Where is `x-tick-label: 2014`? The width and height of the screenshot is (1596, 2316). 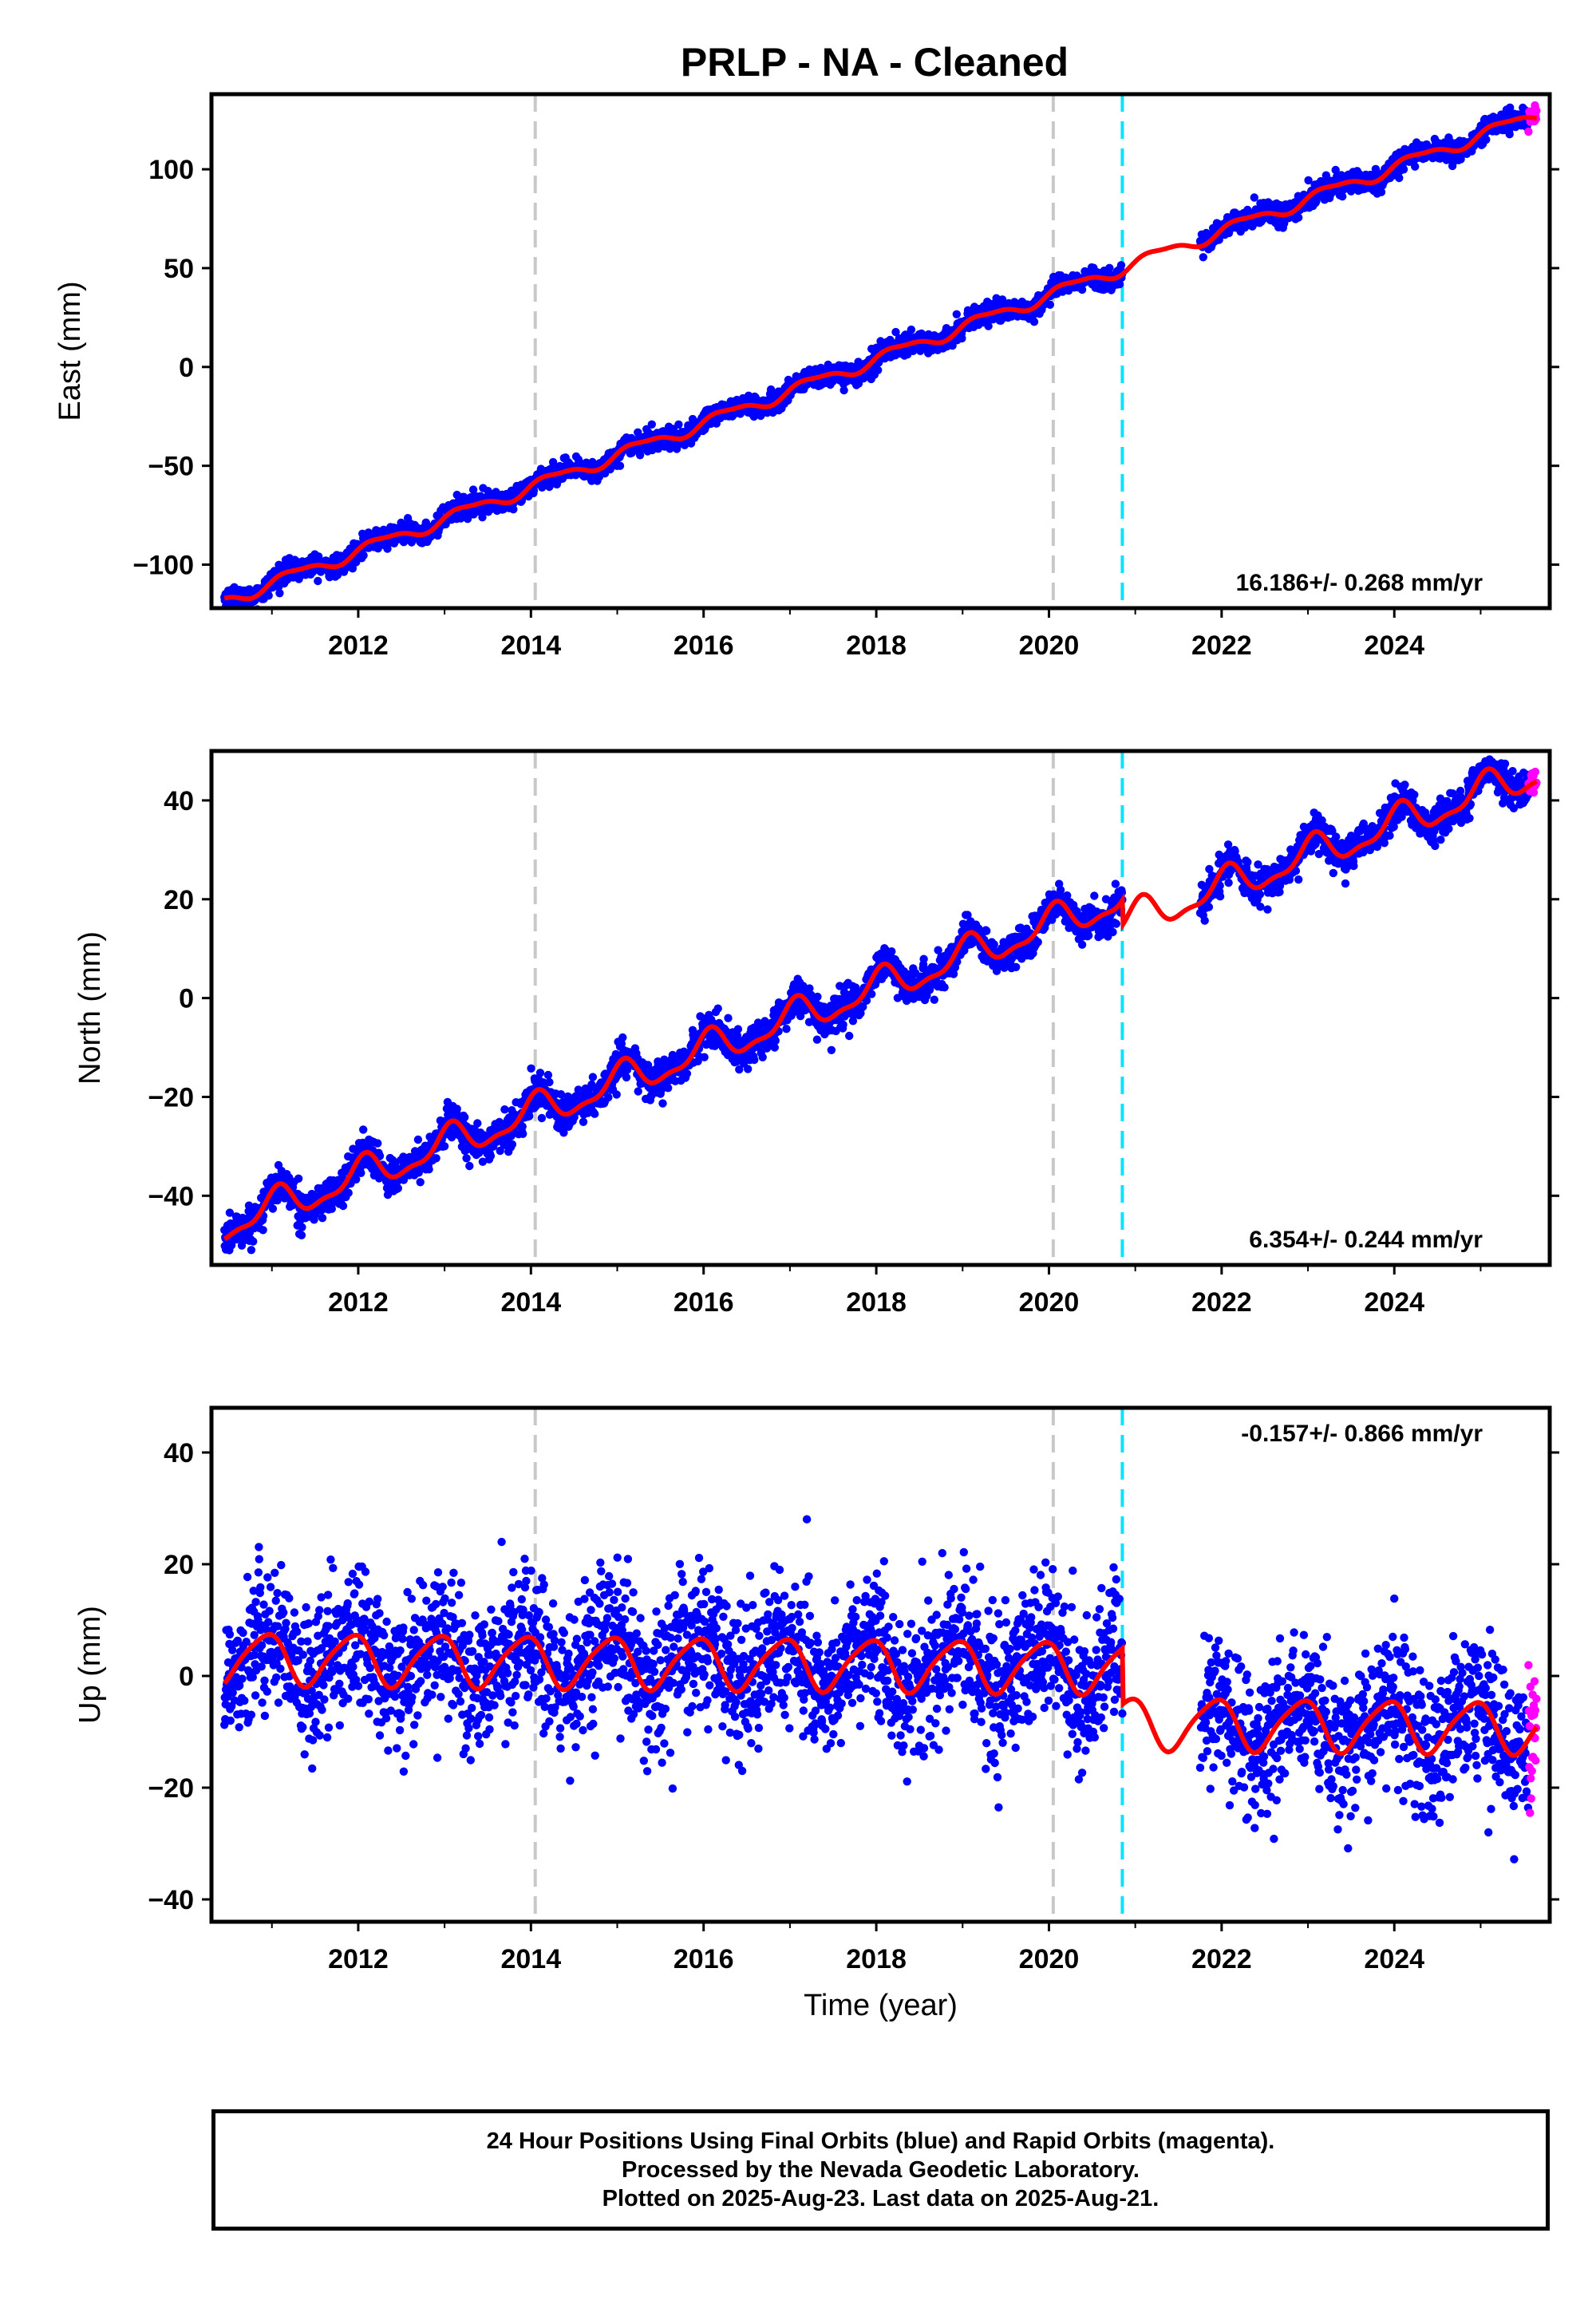 x-tick-label: 2014 is located at coordinates (530, 645).